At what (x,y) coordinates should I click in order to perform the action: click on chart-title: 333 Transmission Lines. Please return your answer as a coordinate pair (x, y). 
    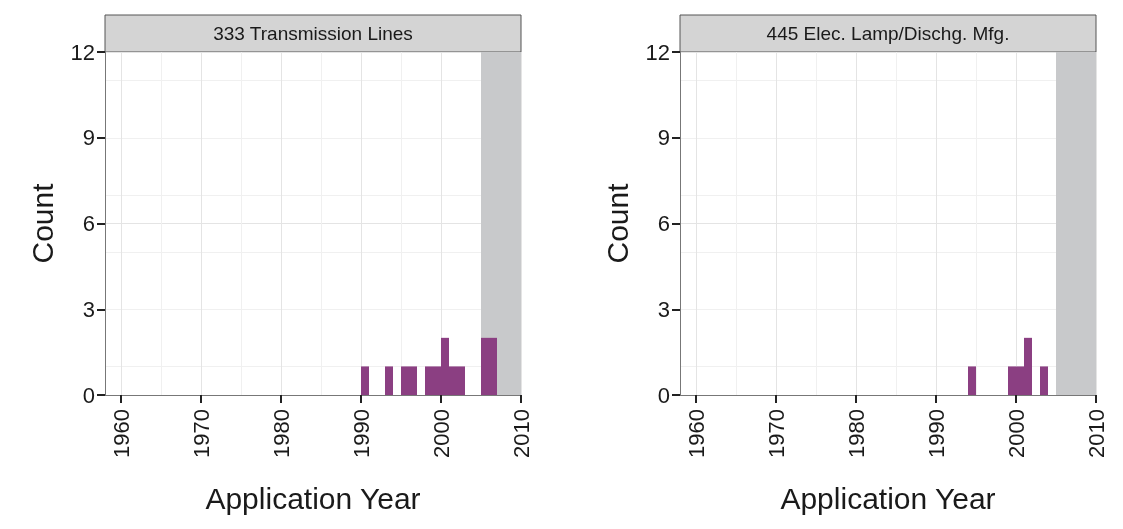
    Looking at the image, I should click on (313, 33).